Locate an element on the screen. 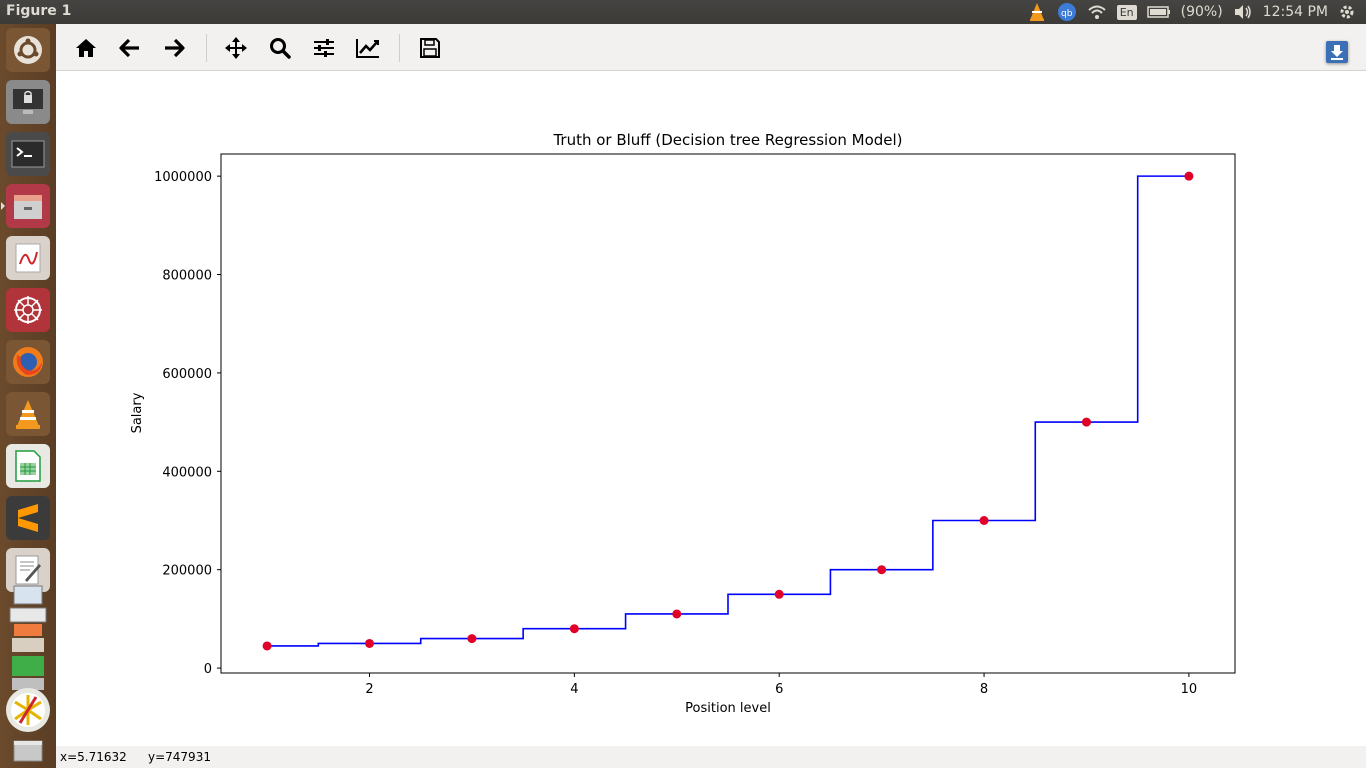 The width and height of the screenshot is (1366, 768). window-title: Figure 1 is located at coordinates (39, 11).